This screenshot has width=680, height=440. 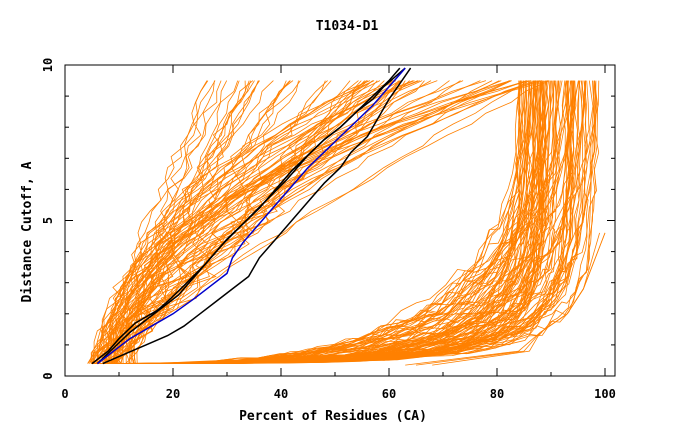 What do you see at coordinates (27, 231) in the screenshot?
I see `y-axis-label: Distance Cutoff, A` at bounding box center [27, 231].